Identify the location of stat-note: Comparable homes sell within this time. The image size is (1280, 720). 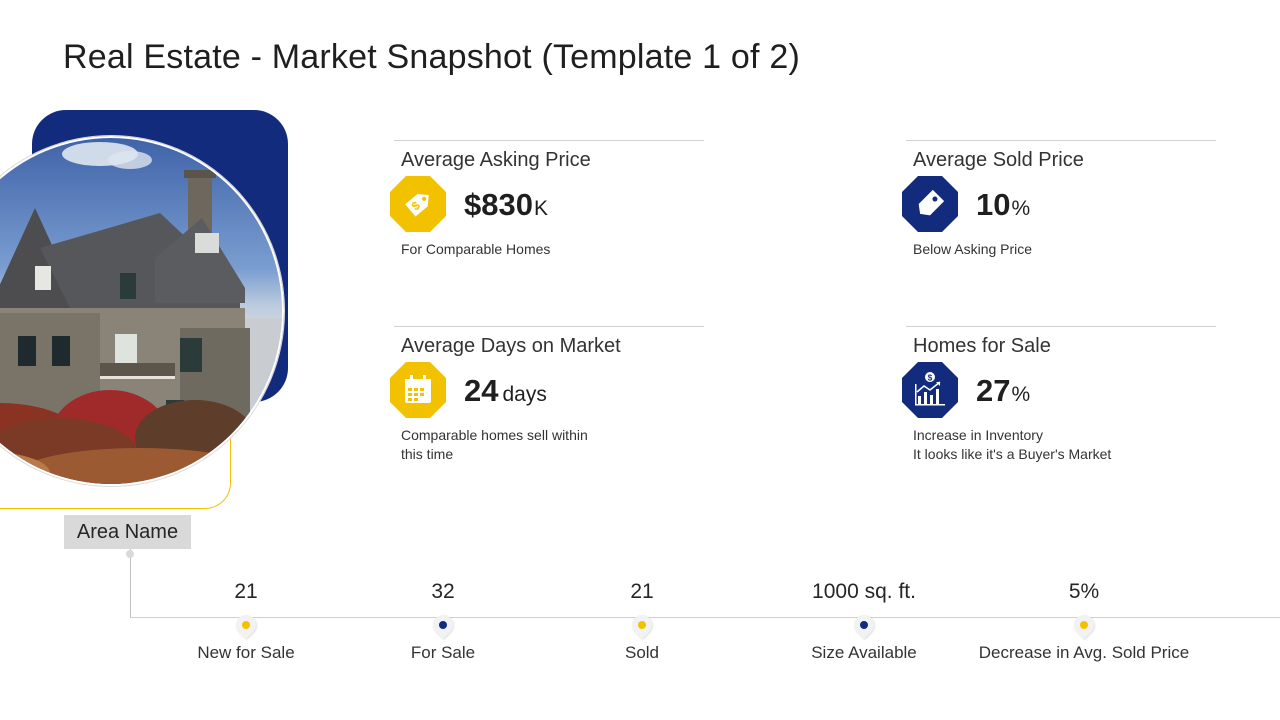
(494, 444).